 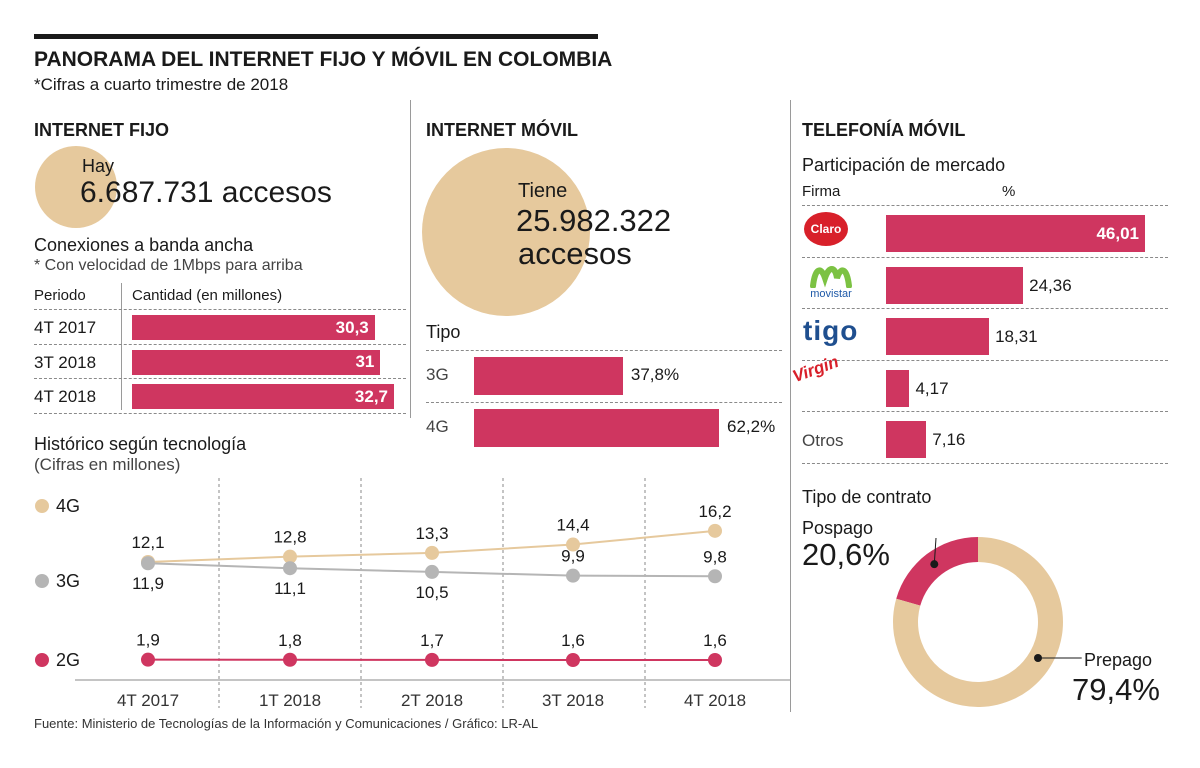 I want to click on participacion-bar: 46,01, so click(x=1015, y=233).